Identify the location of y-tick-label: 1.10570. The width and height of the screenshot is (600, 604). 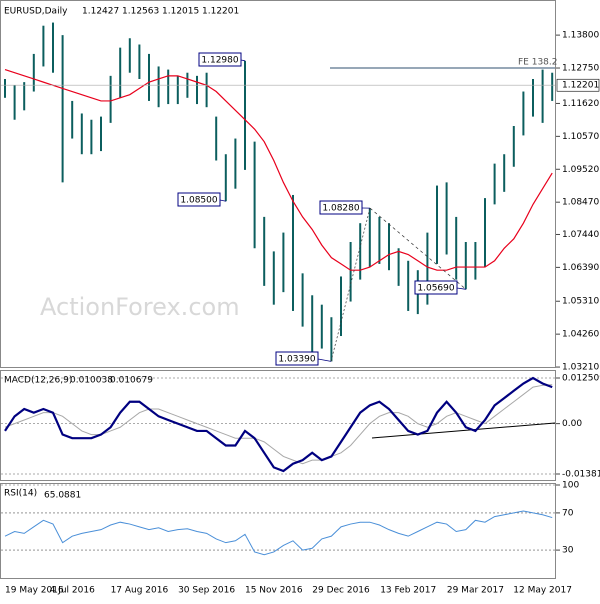
(580, 137).